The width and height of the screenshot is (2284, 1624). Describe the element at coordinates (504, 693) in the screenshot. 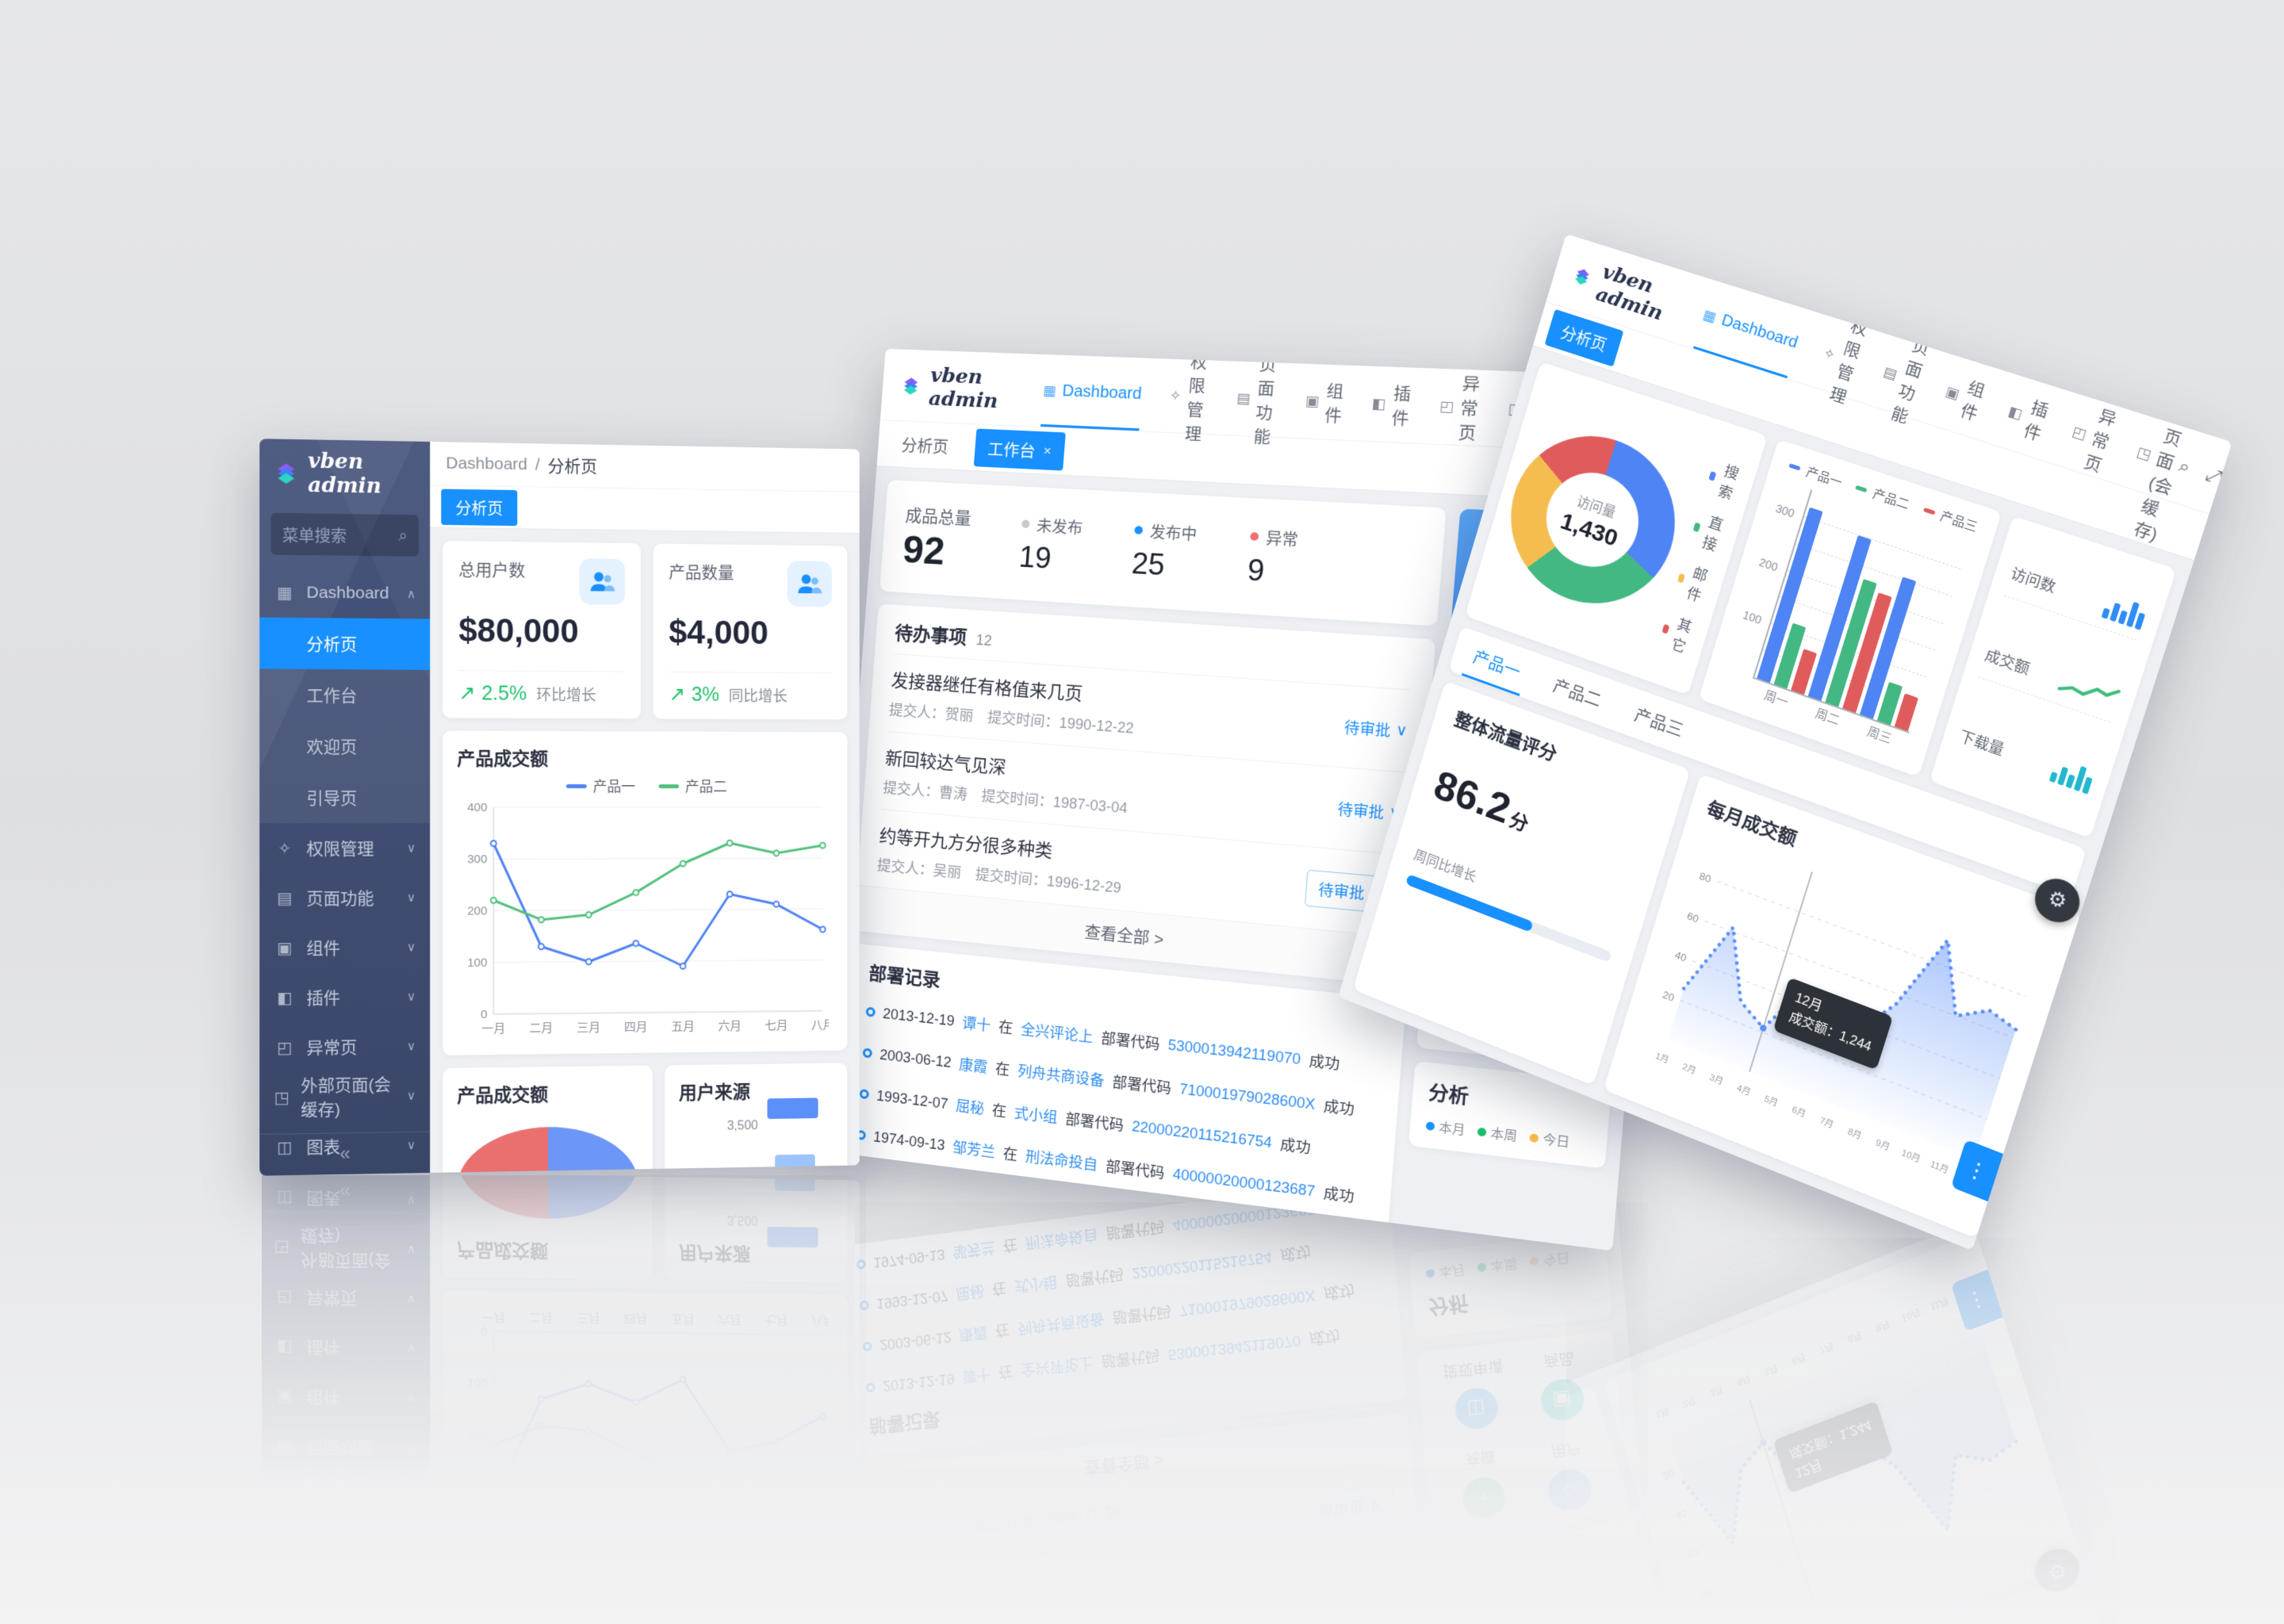

I see `trend-value: 2.5%` at that location.